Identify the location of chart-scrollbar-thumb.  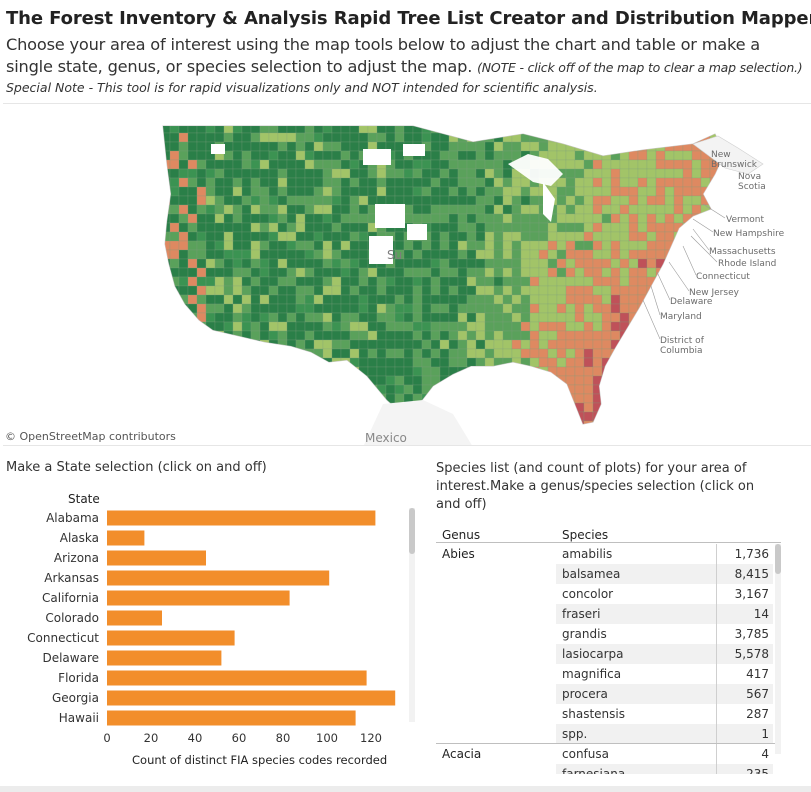
(412, 531).